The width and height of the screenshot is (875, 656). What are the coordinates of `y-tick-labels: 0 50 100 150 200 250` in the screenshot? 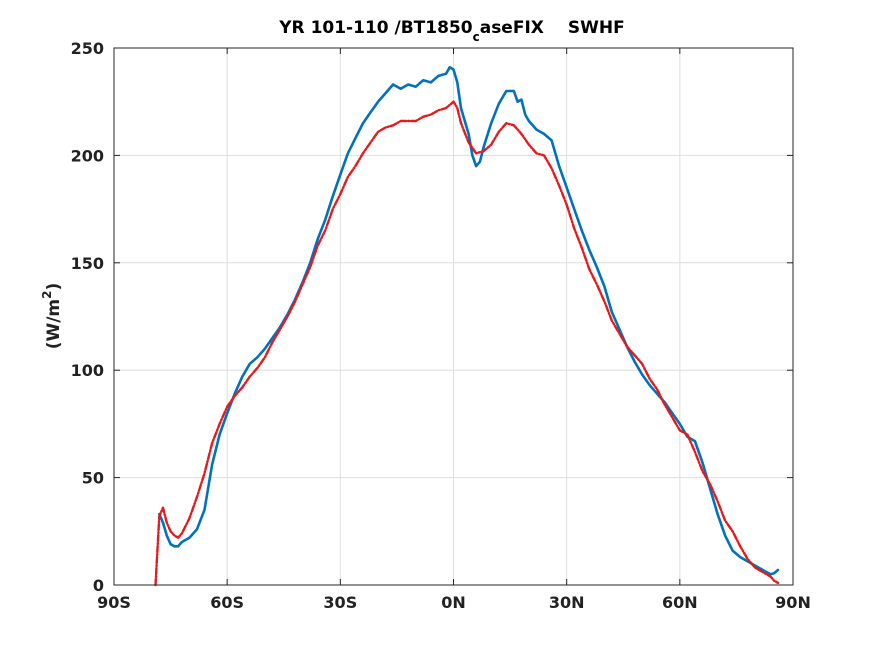 It's located at (87, 317).